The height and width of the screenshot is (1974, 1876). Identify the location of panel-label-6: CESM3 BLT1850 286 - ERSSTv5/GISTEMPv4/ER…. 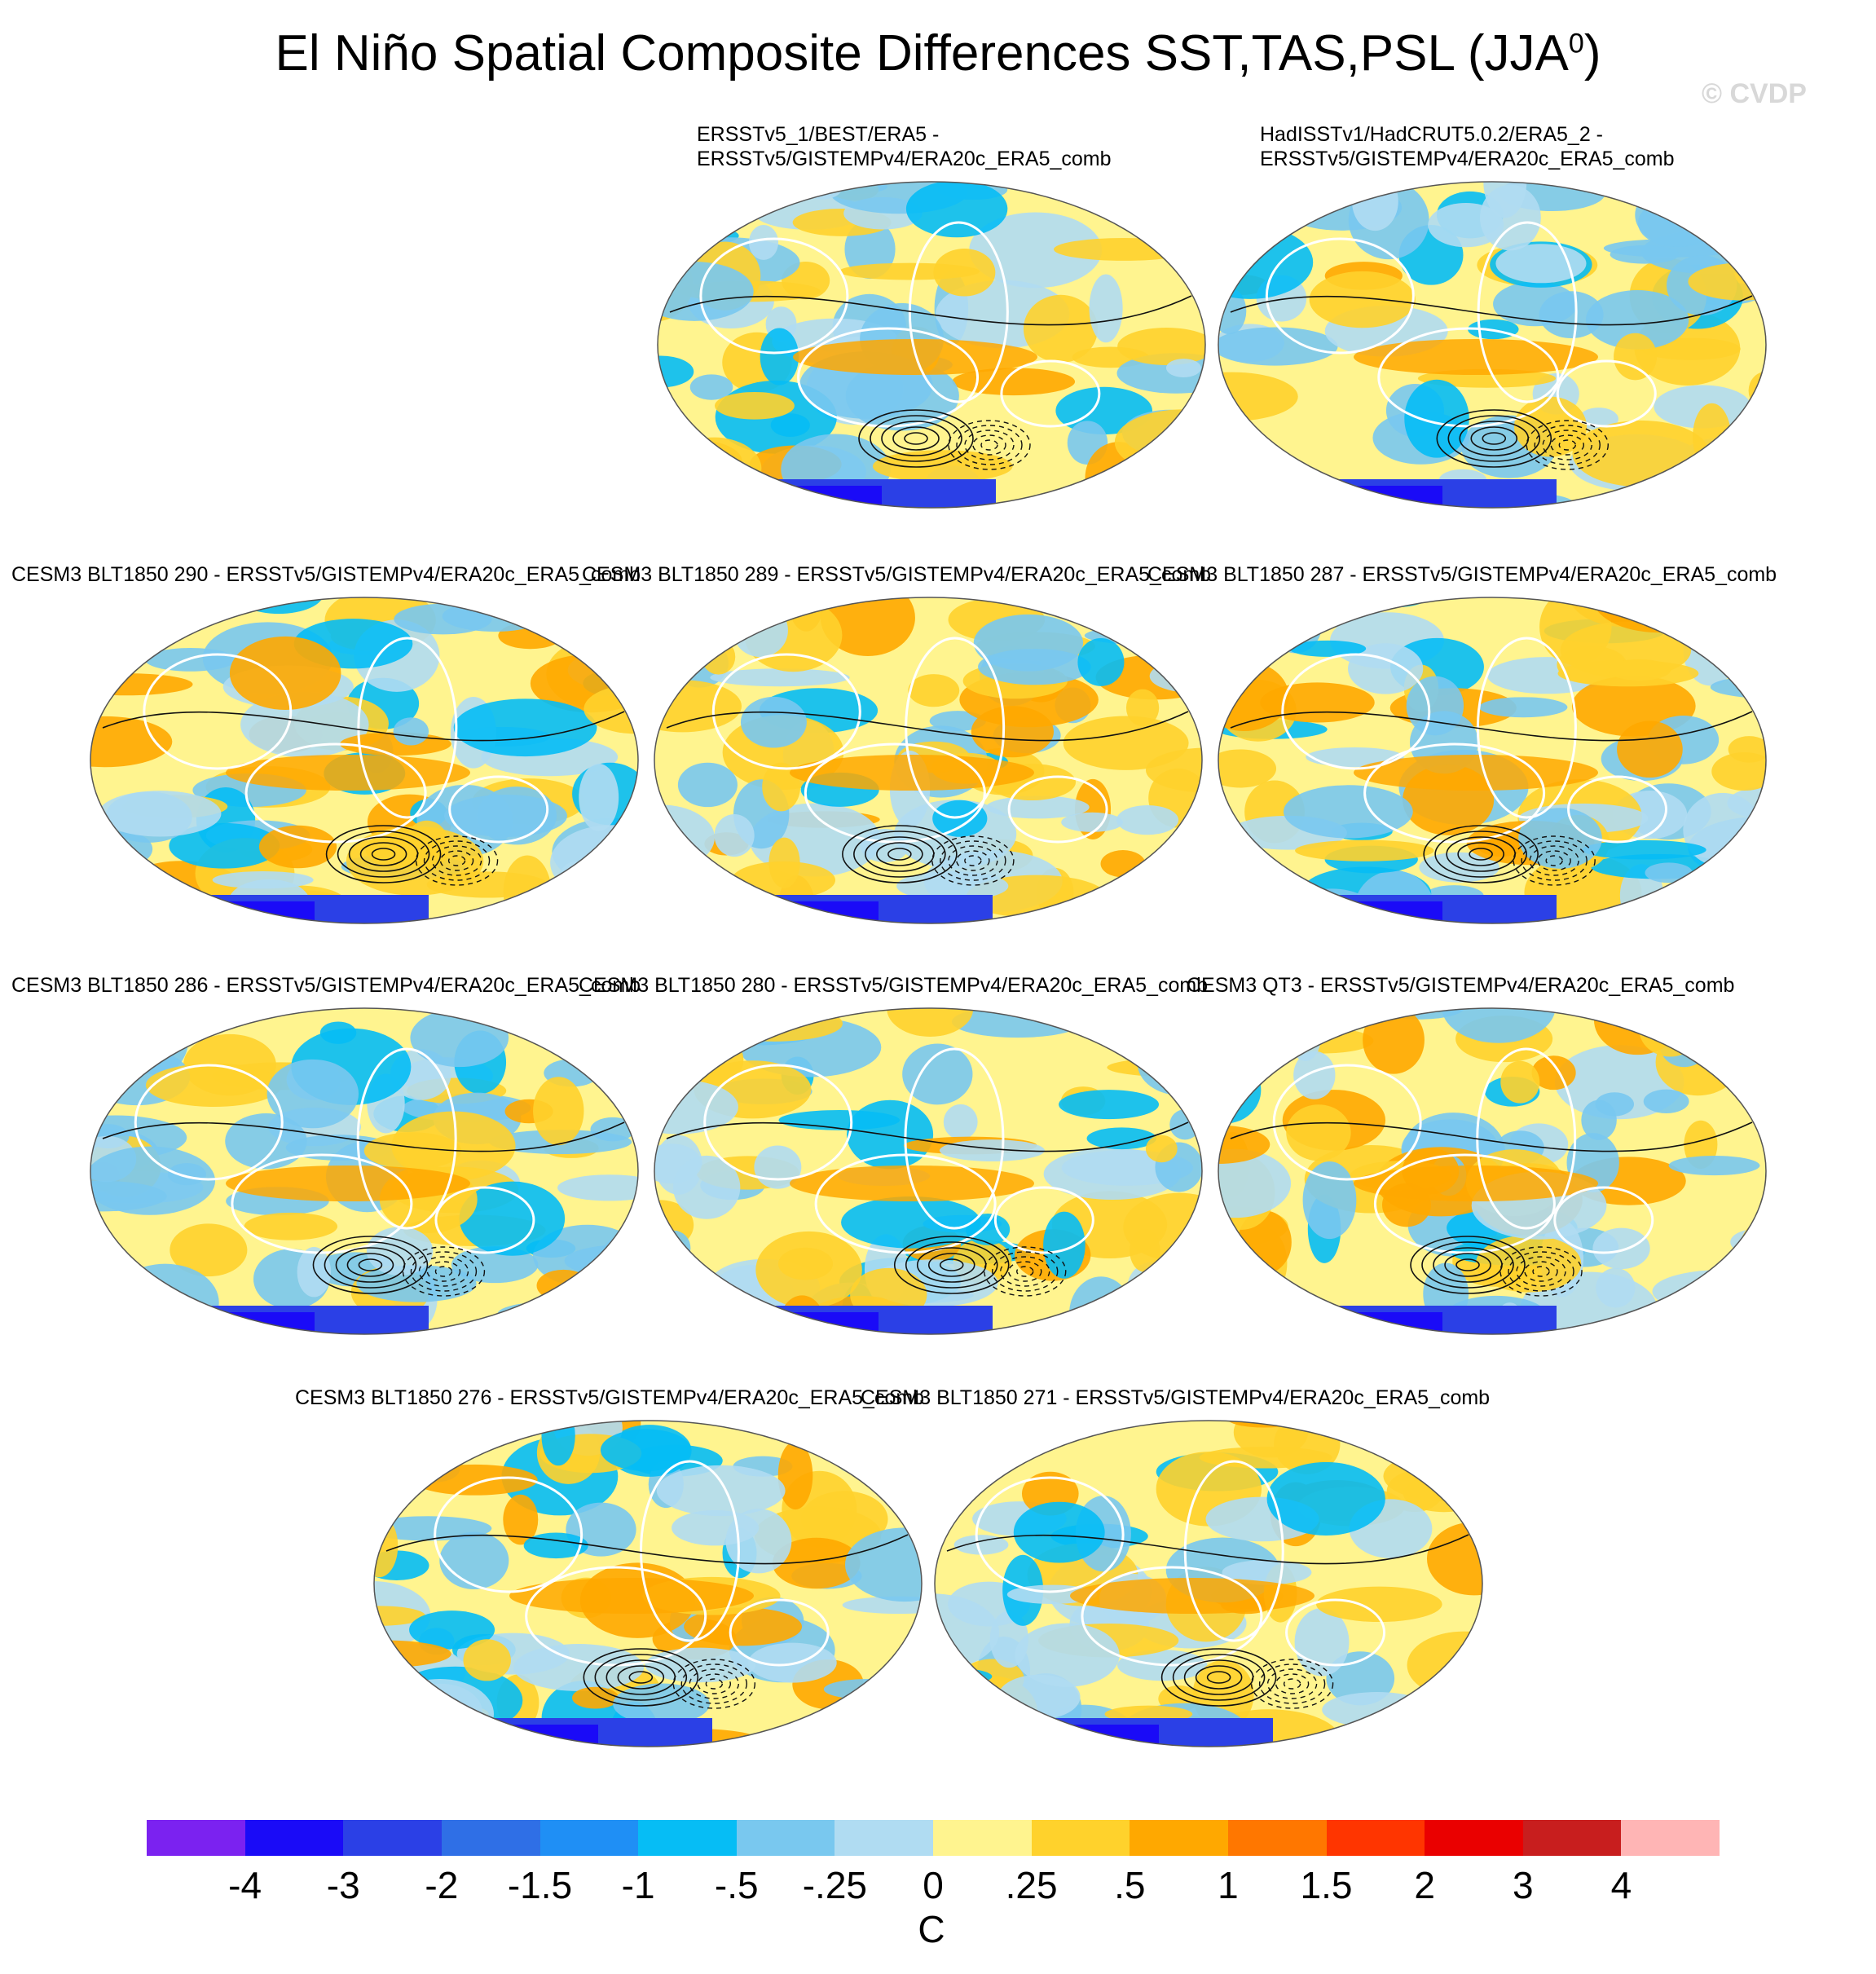
(326, 985).